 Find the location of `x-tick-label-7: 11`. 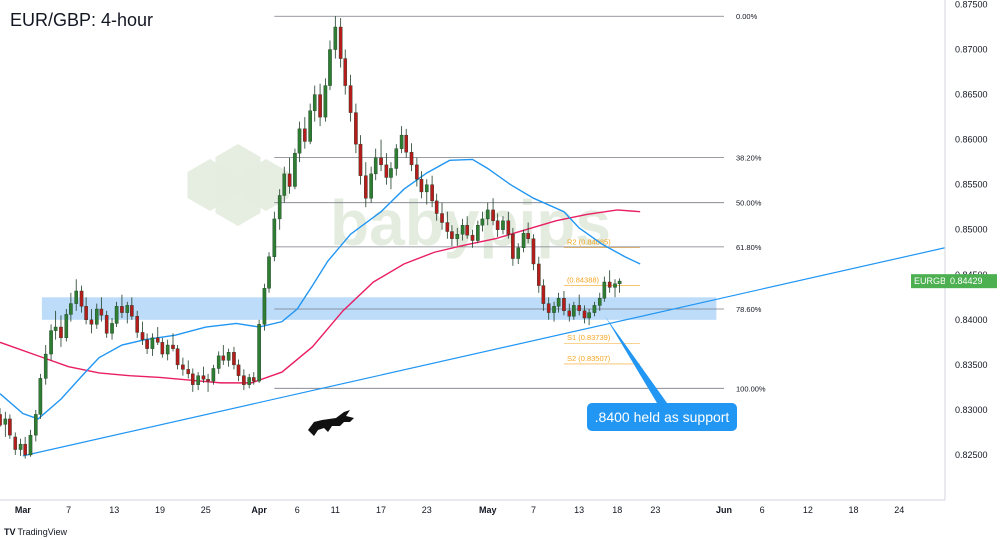

x-tick-label-7: 11 is located at coordinates (335, 510).